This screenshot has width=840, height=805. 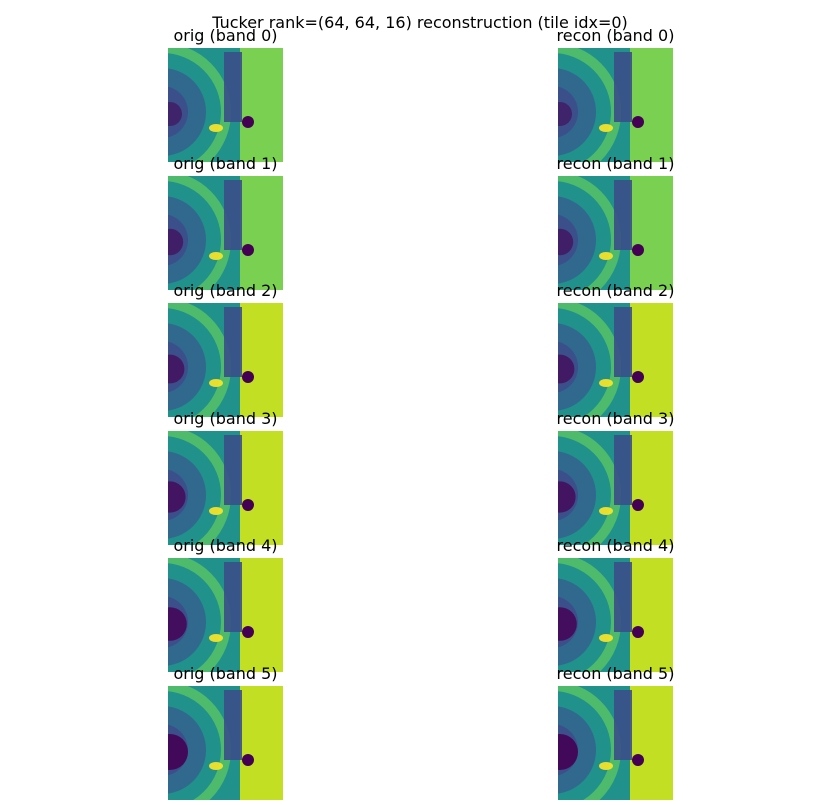 I want to click on recon-panel-title: recon (band 2), so click(x=615, y=290).